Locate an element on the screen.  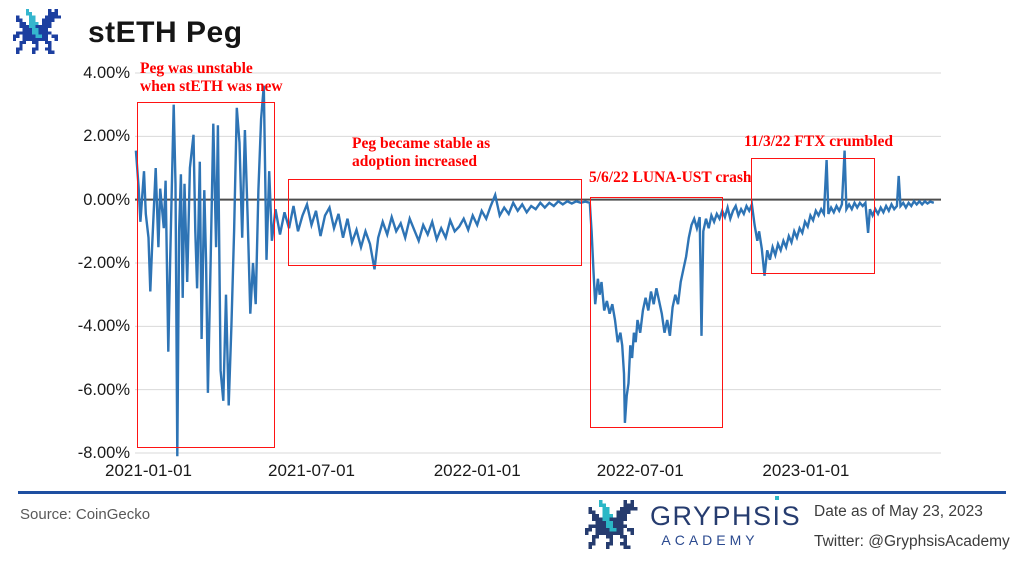
brand-subtitle: ACADEMY is located at coordinates (710, 540).